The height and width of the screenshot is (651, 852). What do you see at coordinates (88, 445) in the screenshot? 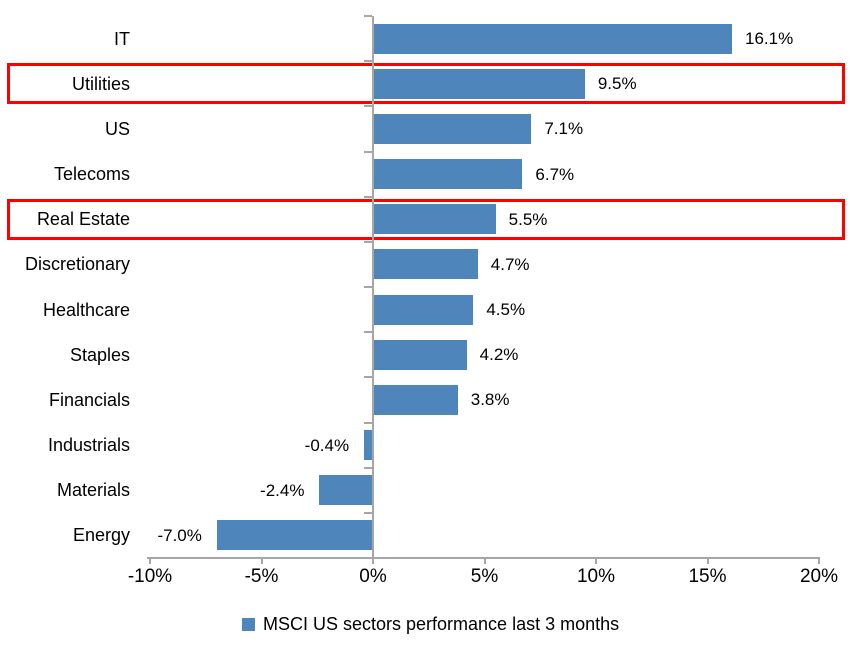
I see `category-label: Industrials` at bounding box center [88, 445].